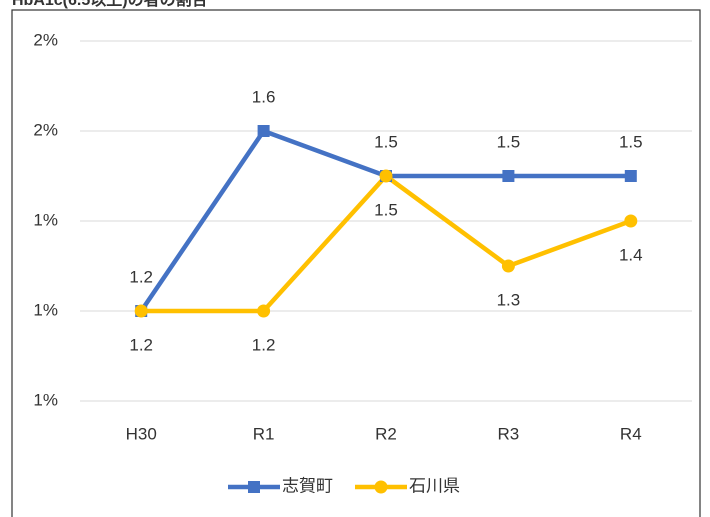 Image resolution: width=710 pixels, height=517 pixels. I want to click on legend-label: 志賀町, so click(307, 485).